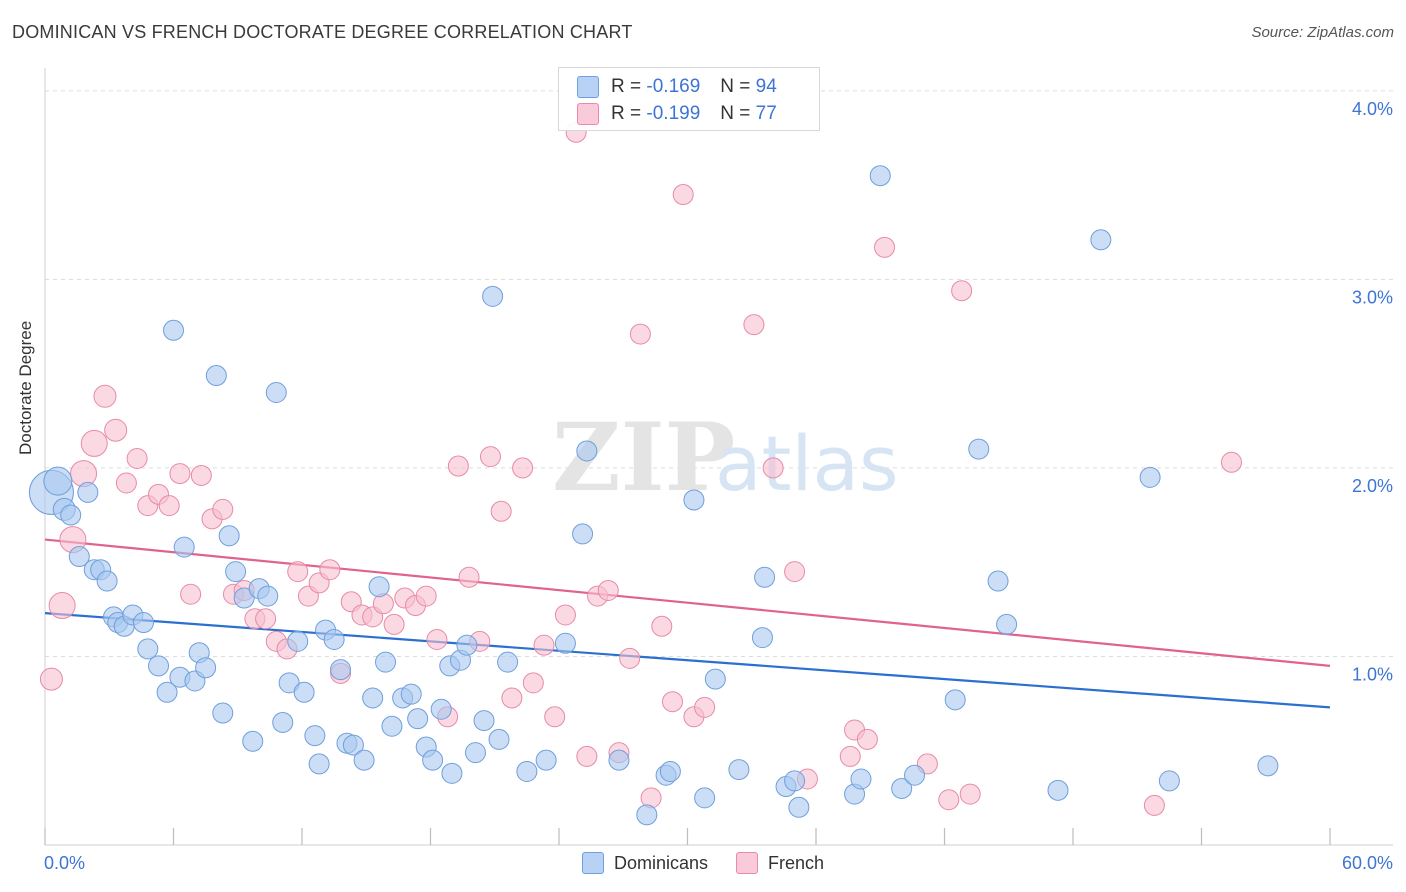  I want to click on y-axis-label: Doctorate Degree, so click(25, 387).